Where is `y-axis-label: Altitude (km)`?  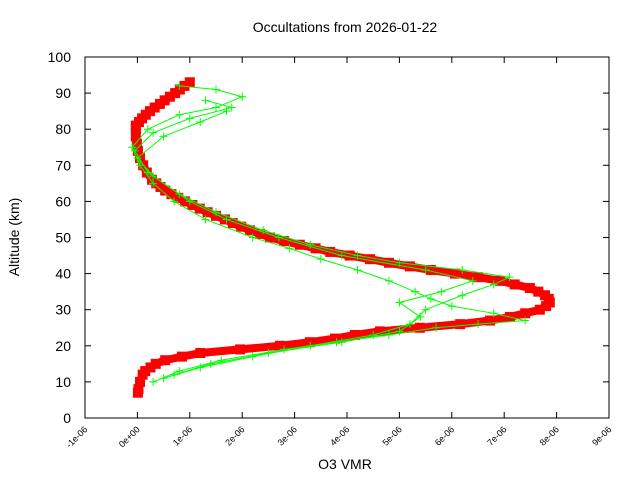
y-axis-label: Altitude (km) is located at coordinates (14, 237).